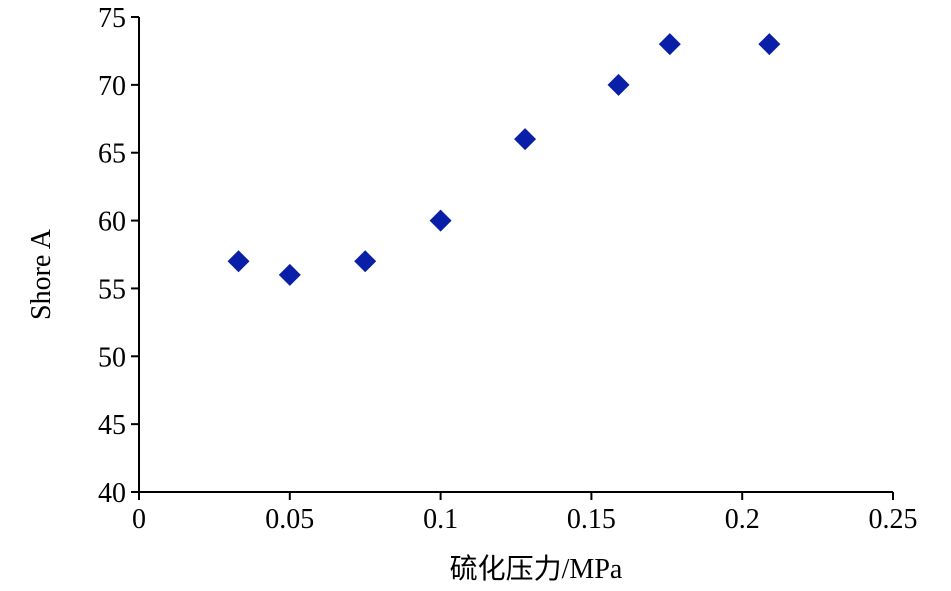  Describe the element at coordinates (742, 519) in the screenshot. I see `x-tick-label: 0.2` at that location.